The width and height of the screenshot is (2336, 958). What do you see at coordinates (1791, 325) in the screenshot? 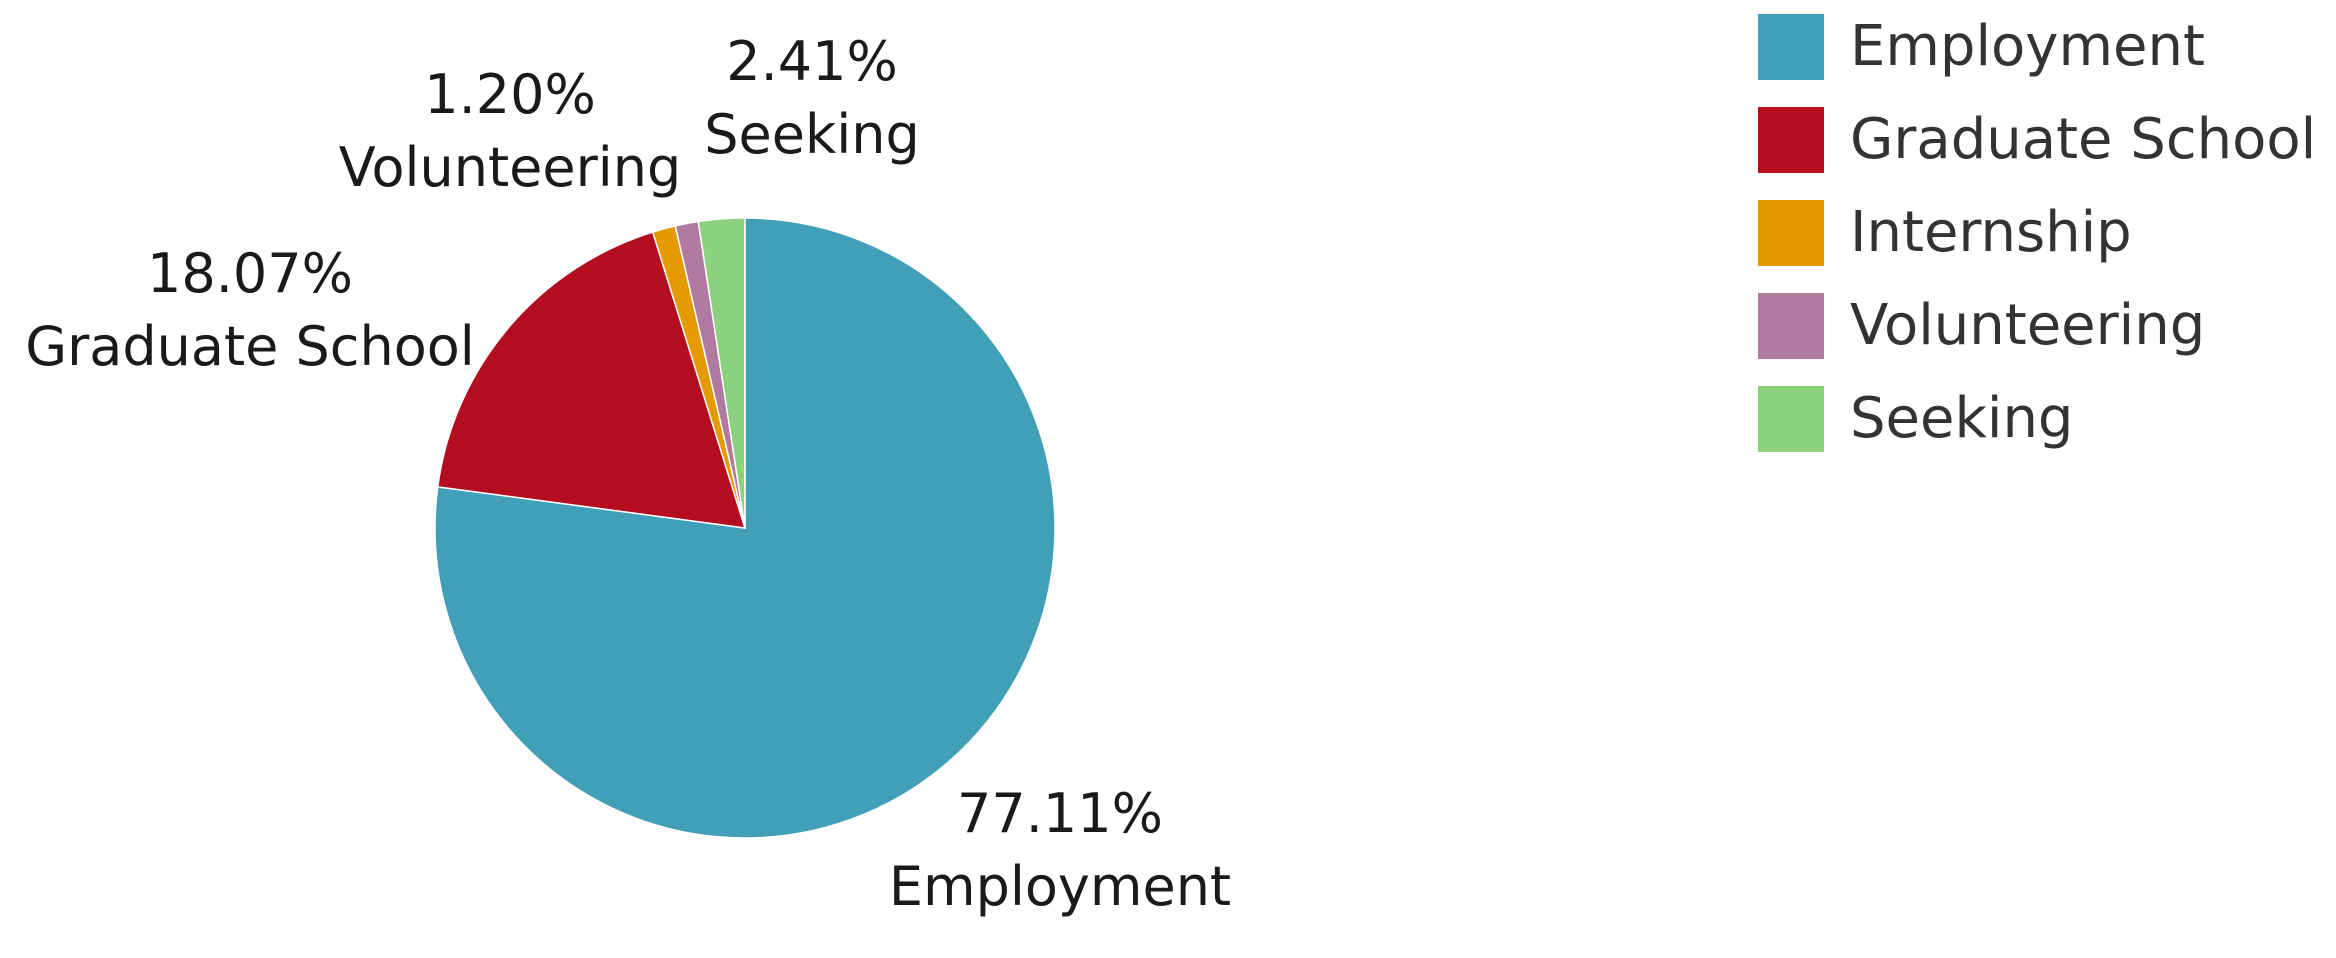
I see `legend-swatch-volunteering` at bounding box center [1791, 325].